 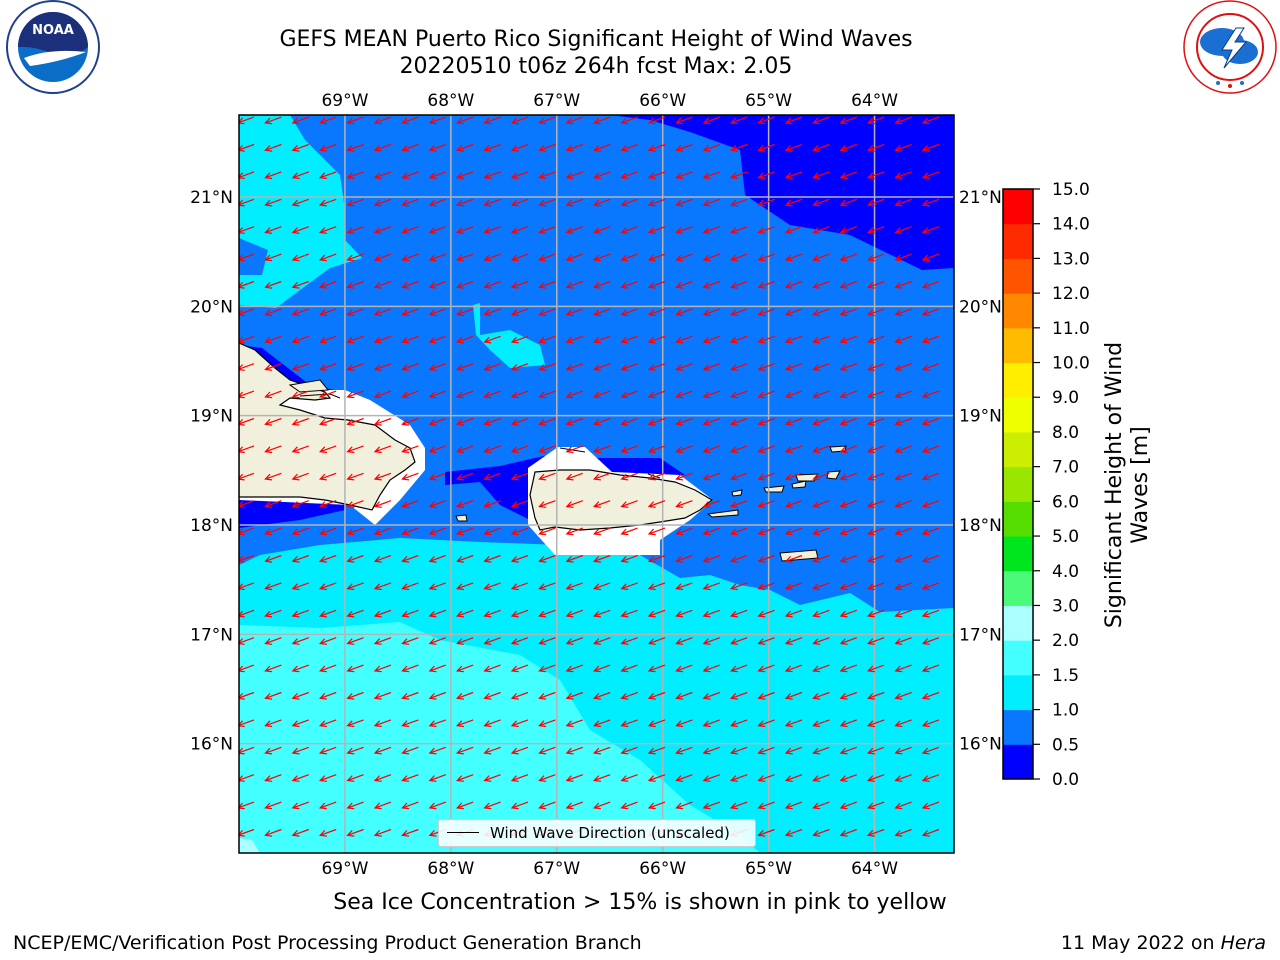 What do you see at coordinates (980, 745) in the screenshot?
I see `latitude-label: 16°N` at bounding box center [980, 745].